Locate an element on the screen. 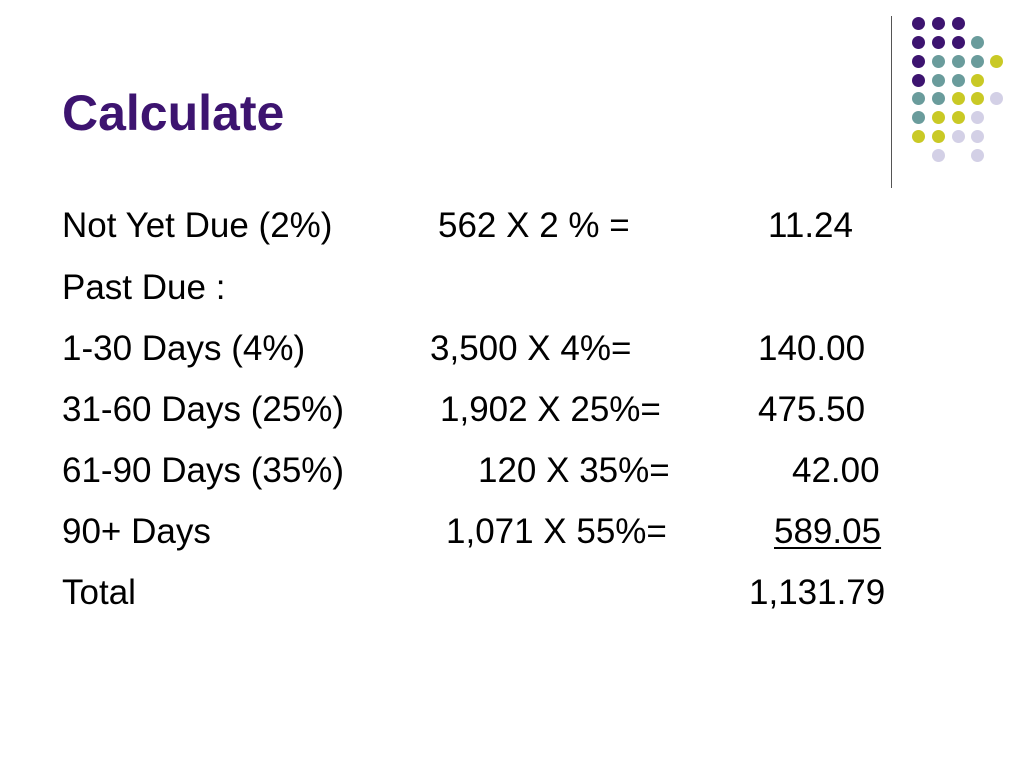 This screenshot has height=768, width=1024. slide-title: Calculate is located at coordinates (173, 113).